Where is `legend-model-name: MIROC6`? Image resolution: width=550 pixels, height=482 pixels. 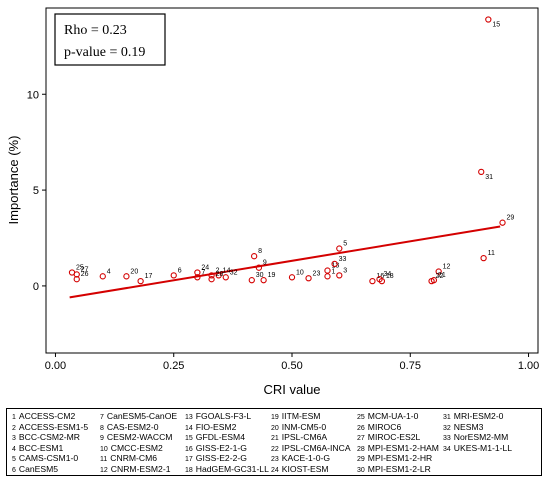 legend-model-name: MIROC6 is located at coordinates (384, 426).